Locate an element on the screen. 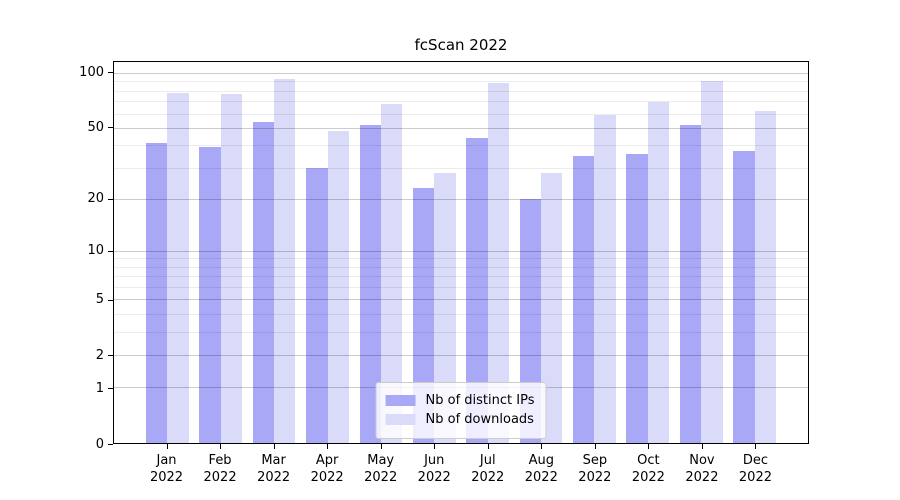  y-tick-label-20: 20 is located at coordinates (95, 199).